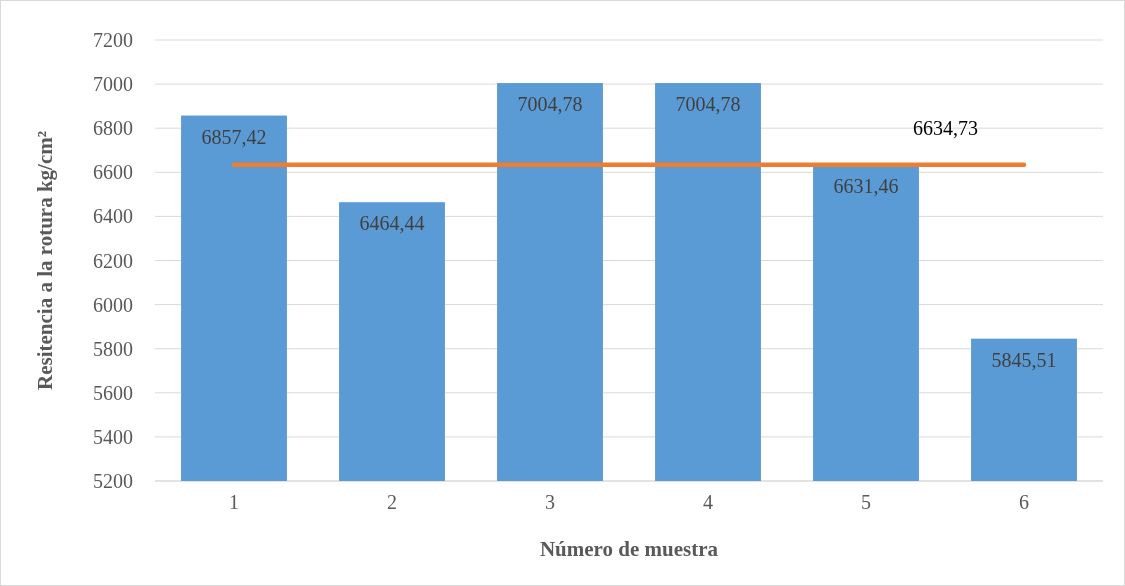 The width and height of the screenshot is (1125, 586). Describe the element at coordinates (113, 392) in the screenshot. I see `y-tick-label: 5600` at that location.